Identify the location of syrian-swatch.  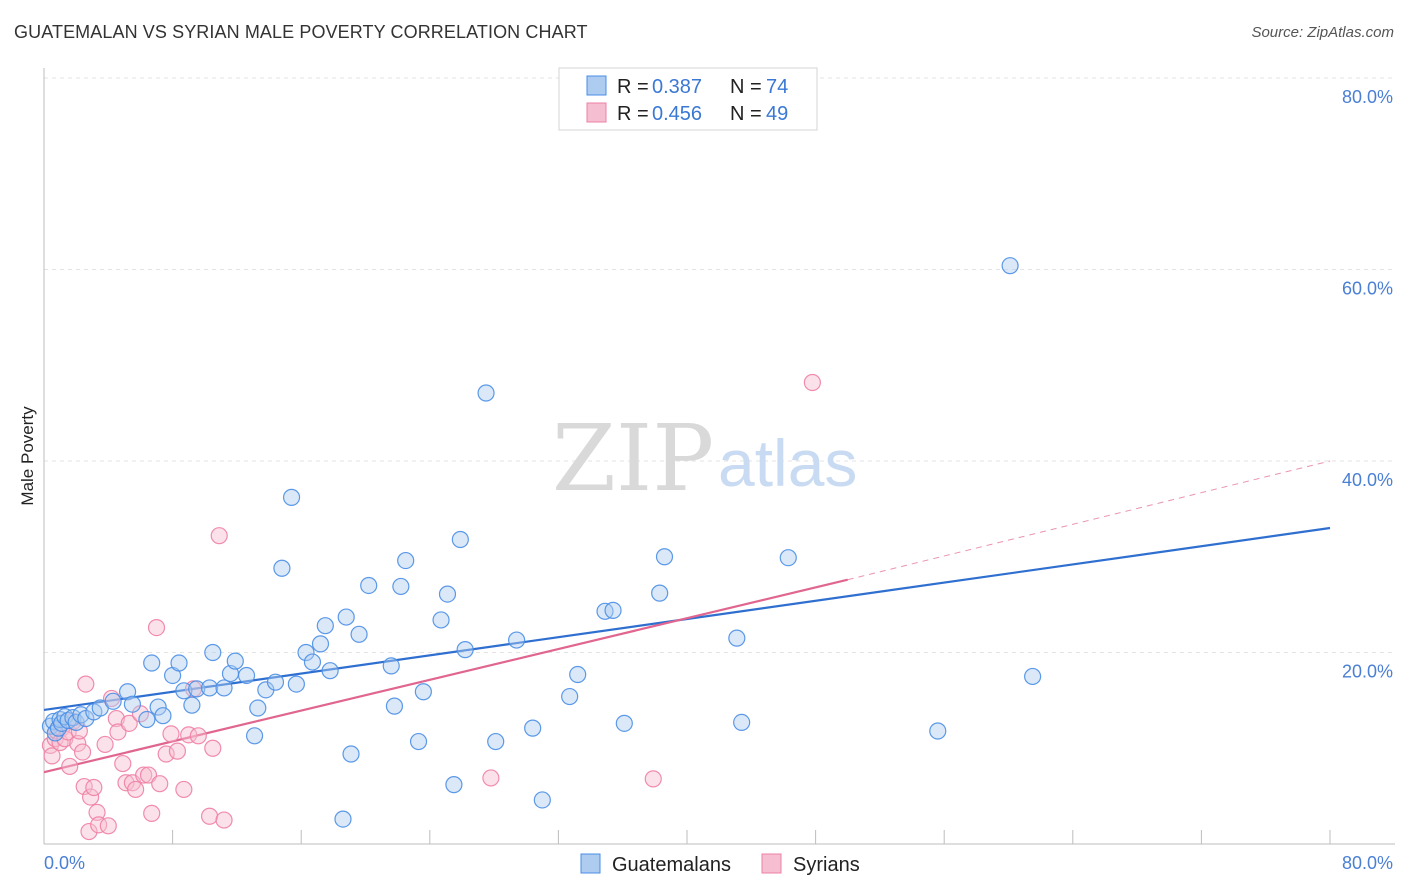
(596, 112).